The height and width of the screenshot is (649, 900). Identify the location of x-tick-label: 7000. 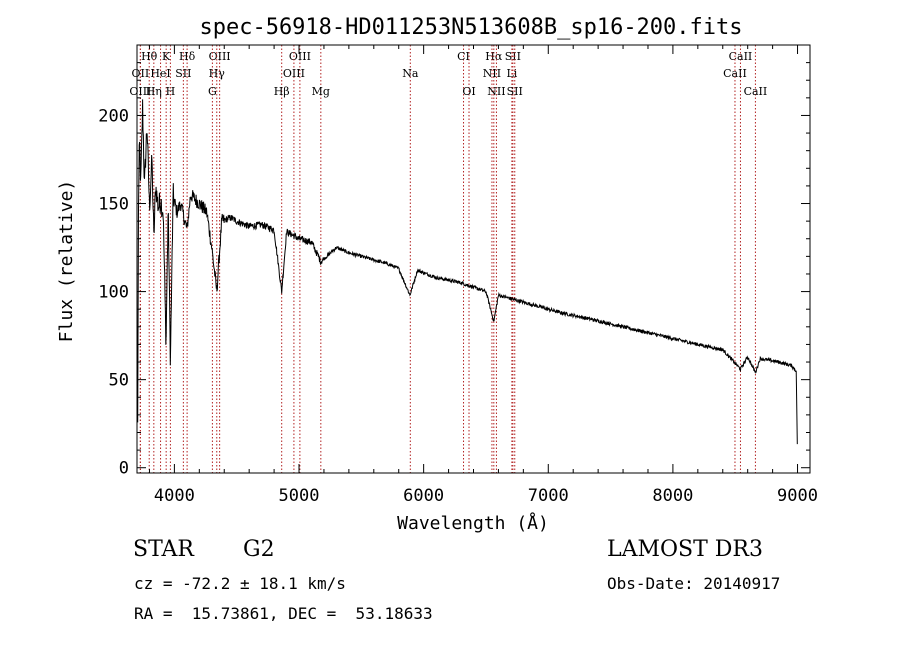
(548, 496).